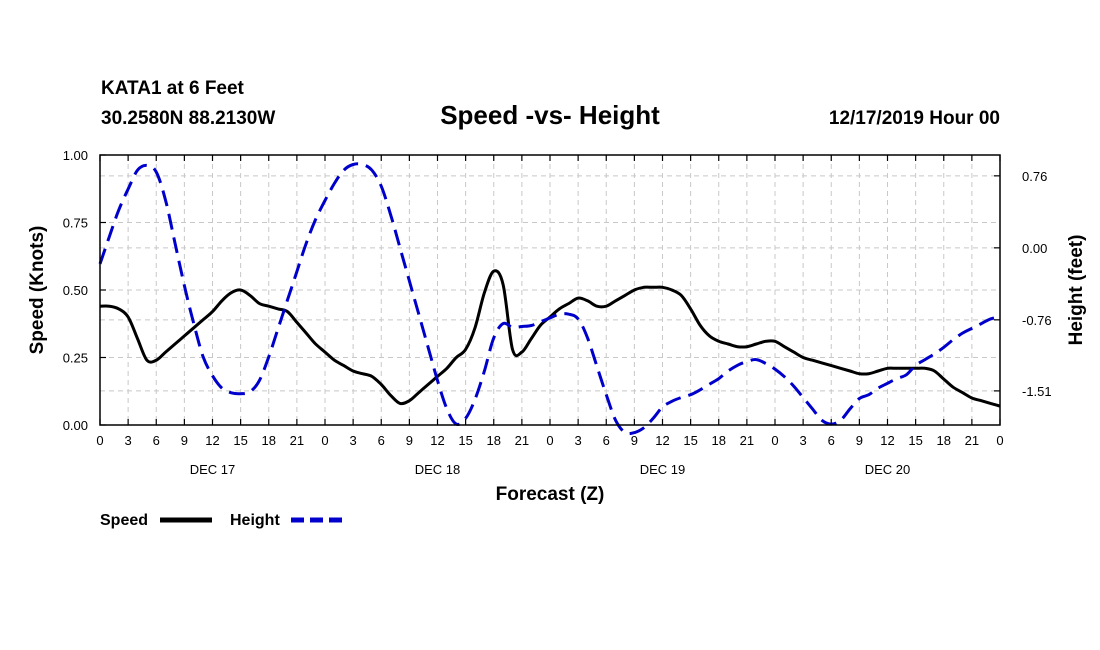 The image size is (1100, 650). I want to click on day-label: DEC 18, so click(438, 469).